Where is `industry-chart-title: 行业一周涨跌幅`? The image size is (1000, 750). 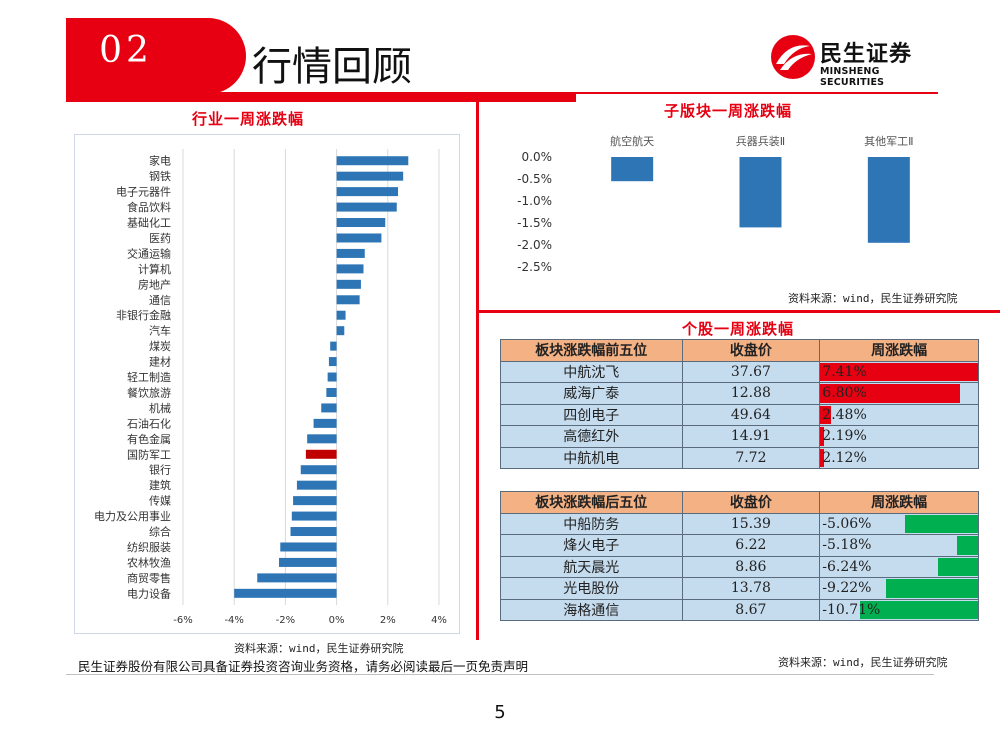 industry-chart-title: 行业一周涨跌幅 is located at coordinates (248, 119).